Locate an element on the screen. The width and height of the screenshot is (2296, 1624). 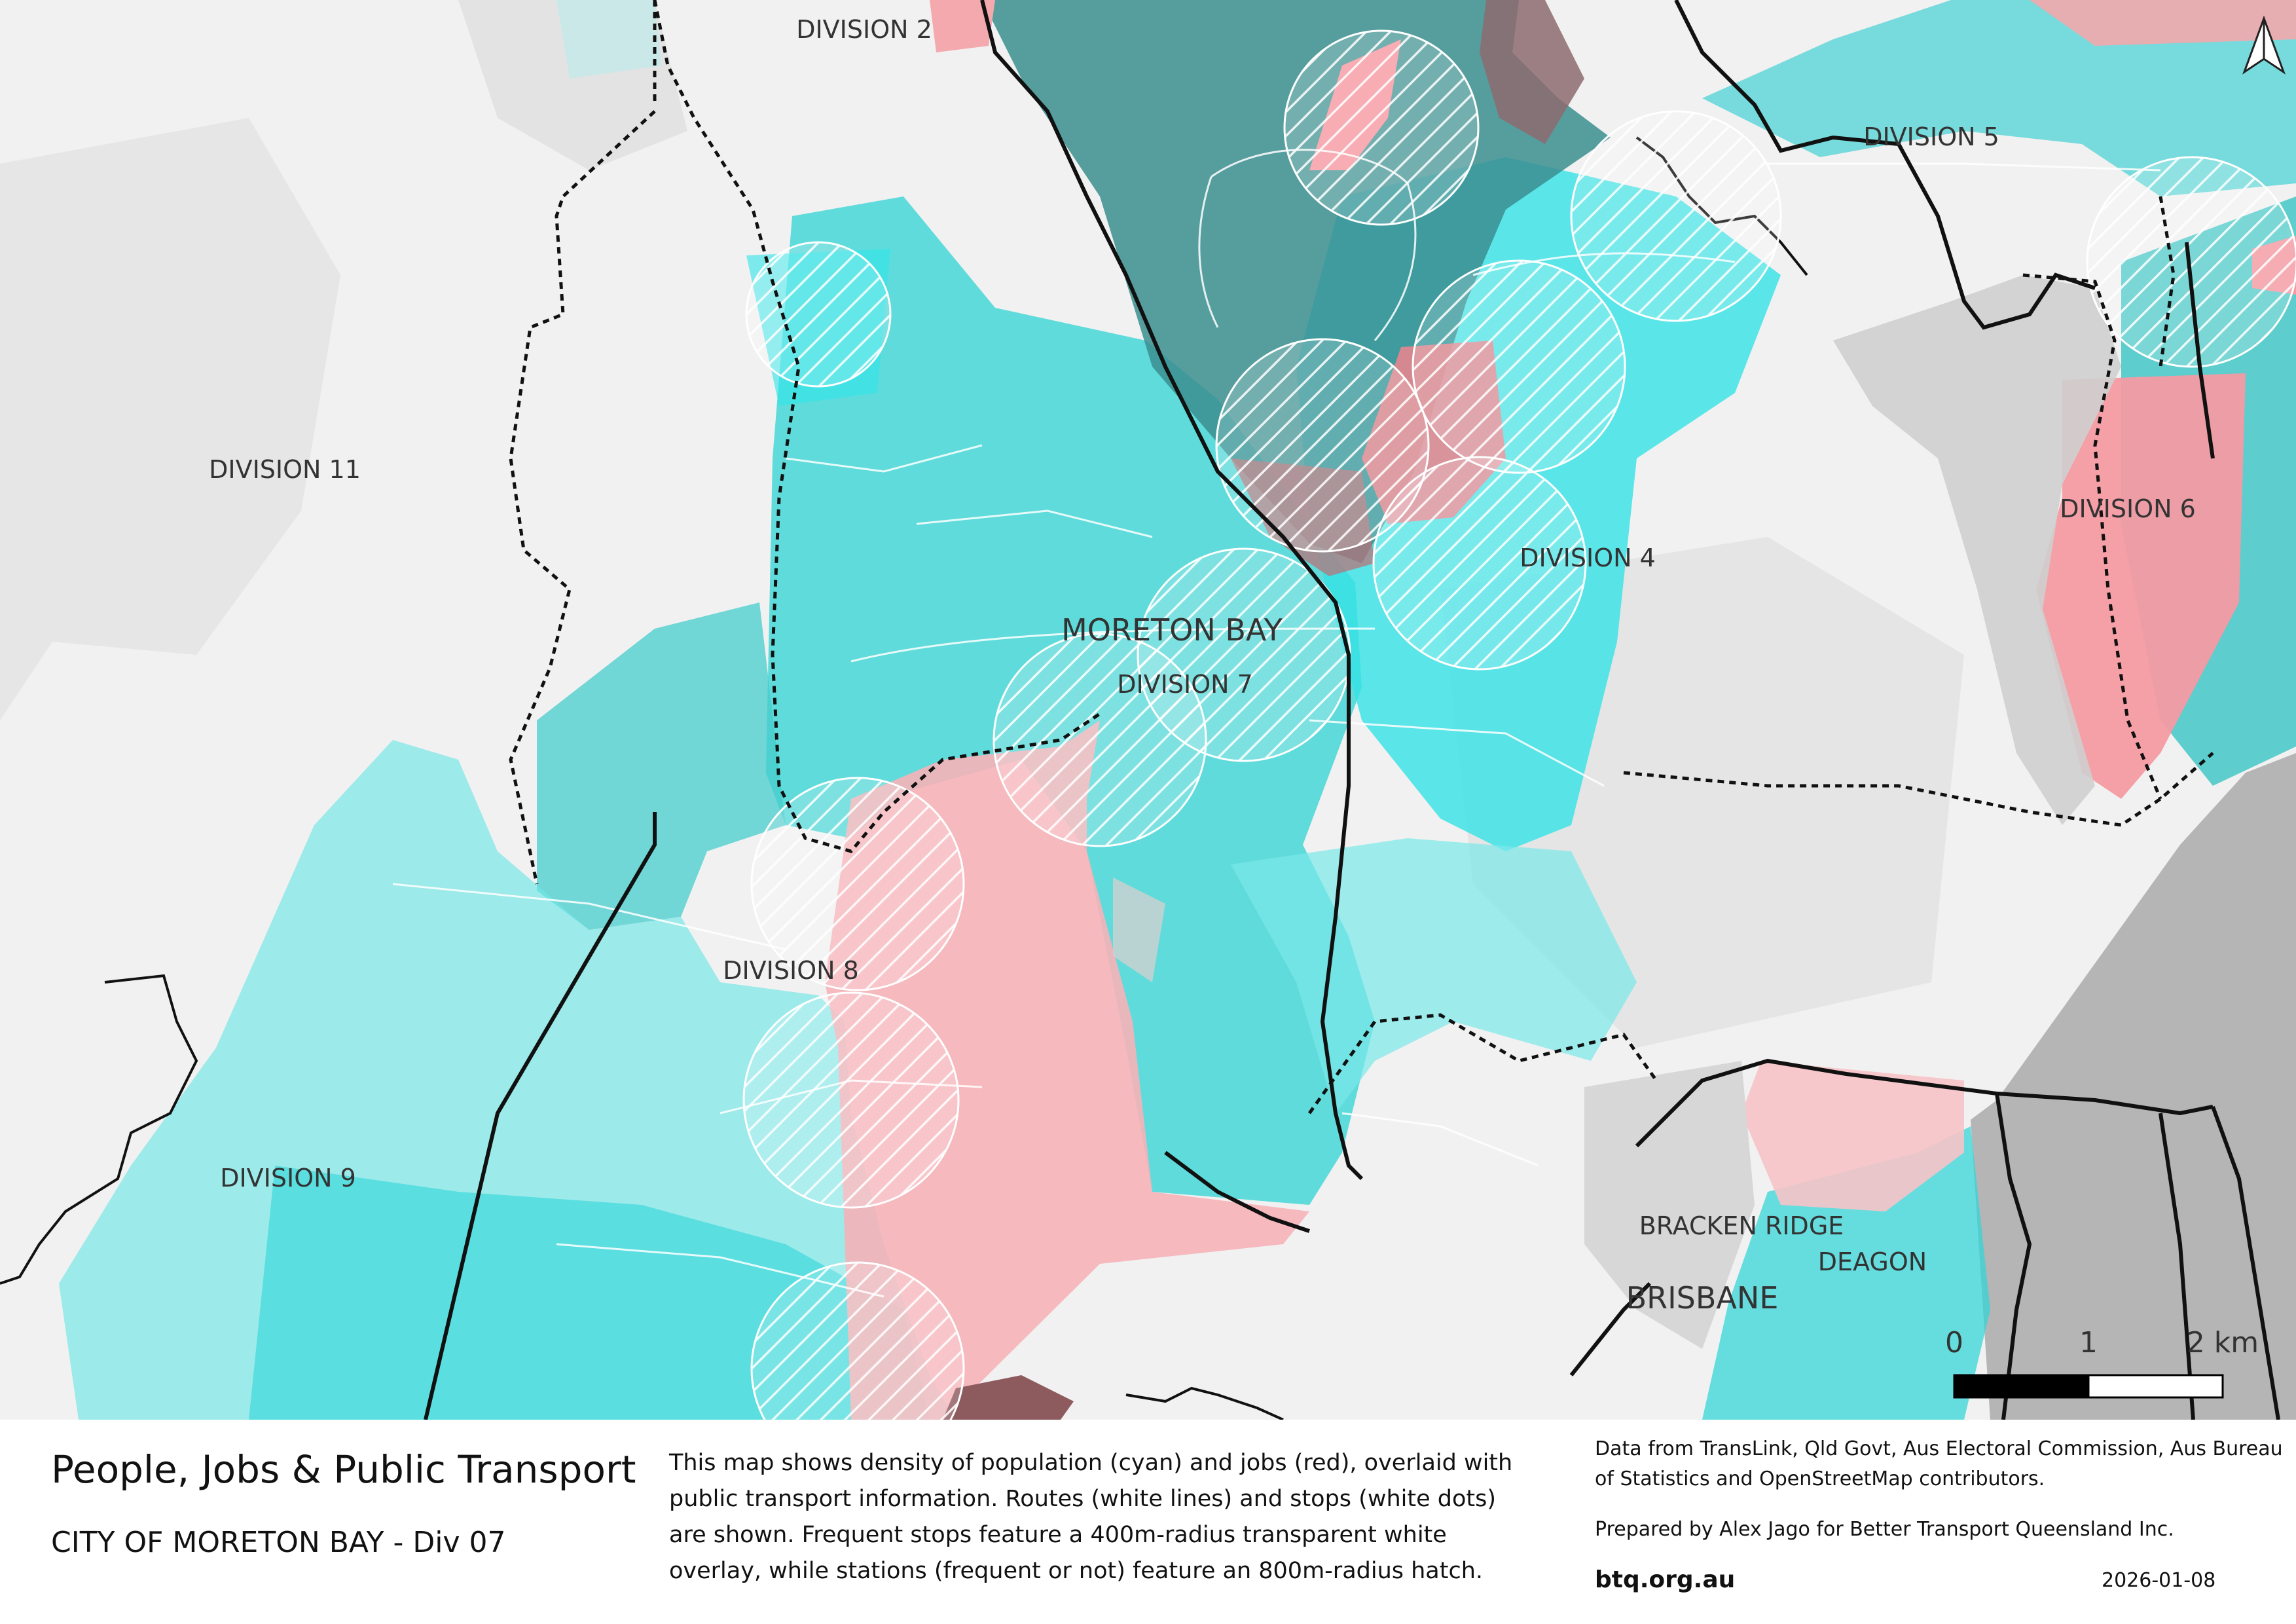
scale-tick-2: 2 km is located at coordinates (2223, 1342).